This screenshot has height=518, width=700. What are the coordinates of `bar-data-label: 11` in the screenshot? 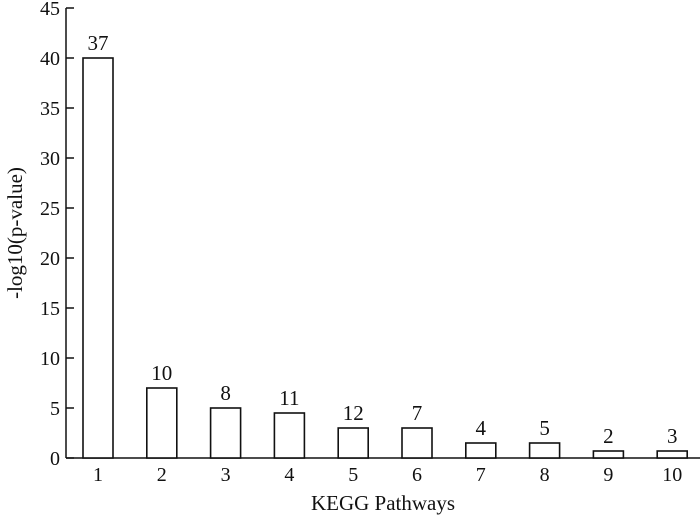 It's located at (289, 398).